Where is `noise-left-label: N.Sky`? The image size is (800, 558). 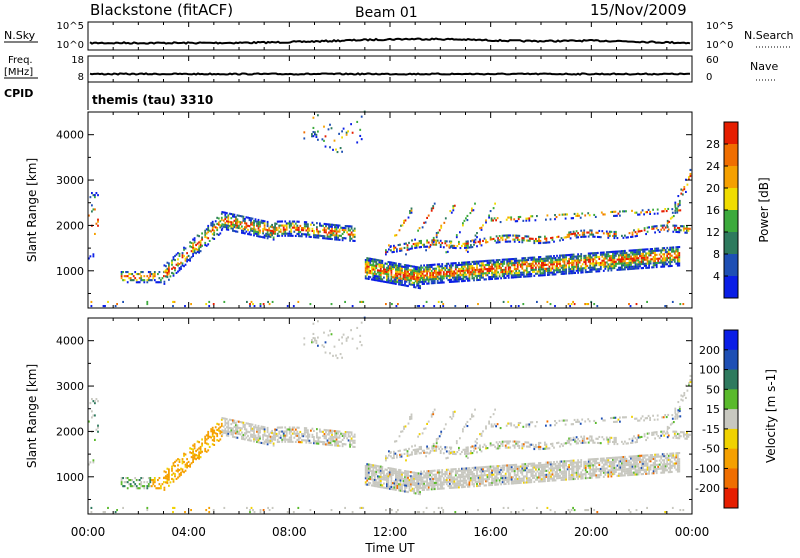
noise-left-label: N.Sky is located at coordinates (20, 35).